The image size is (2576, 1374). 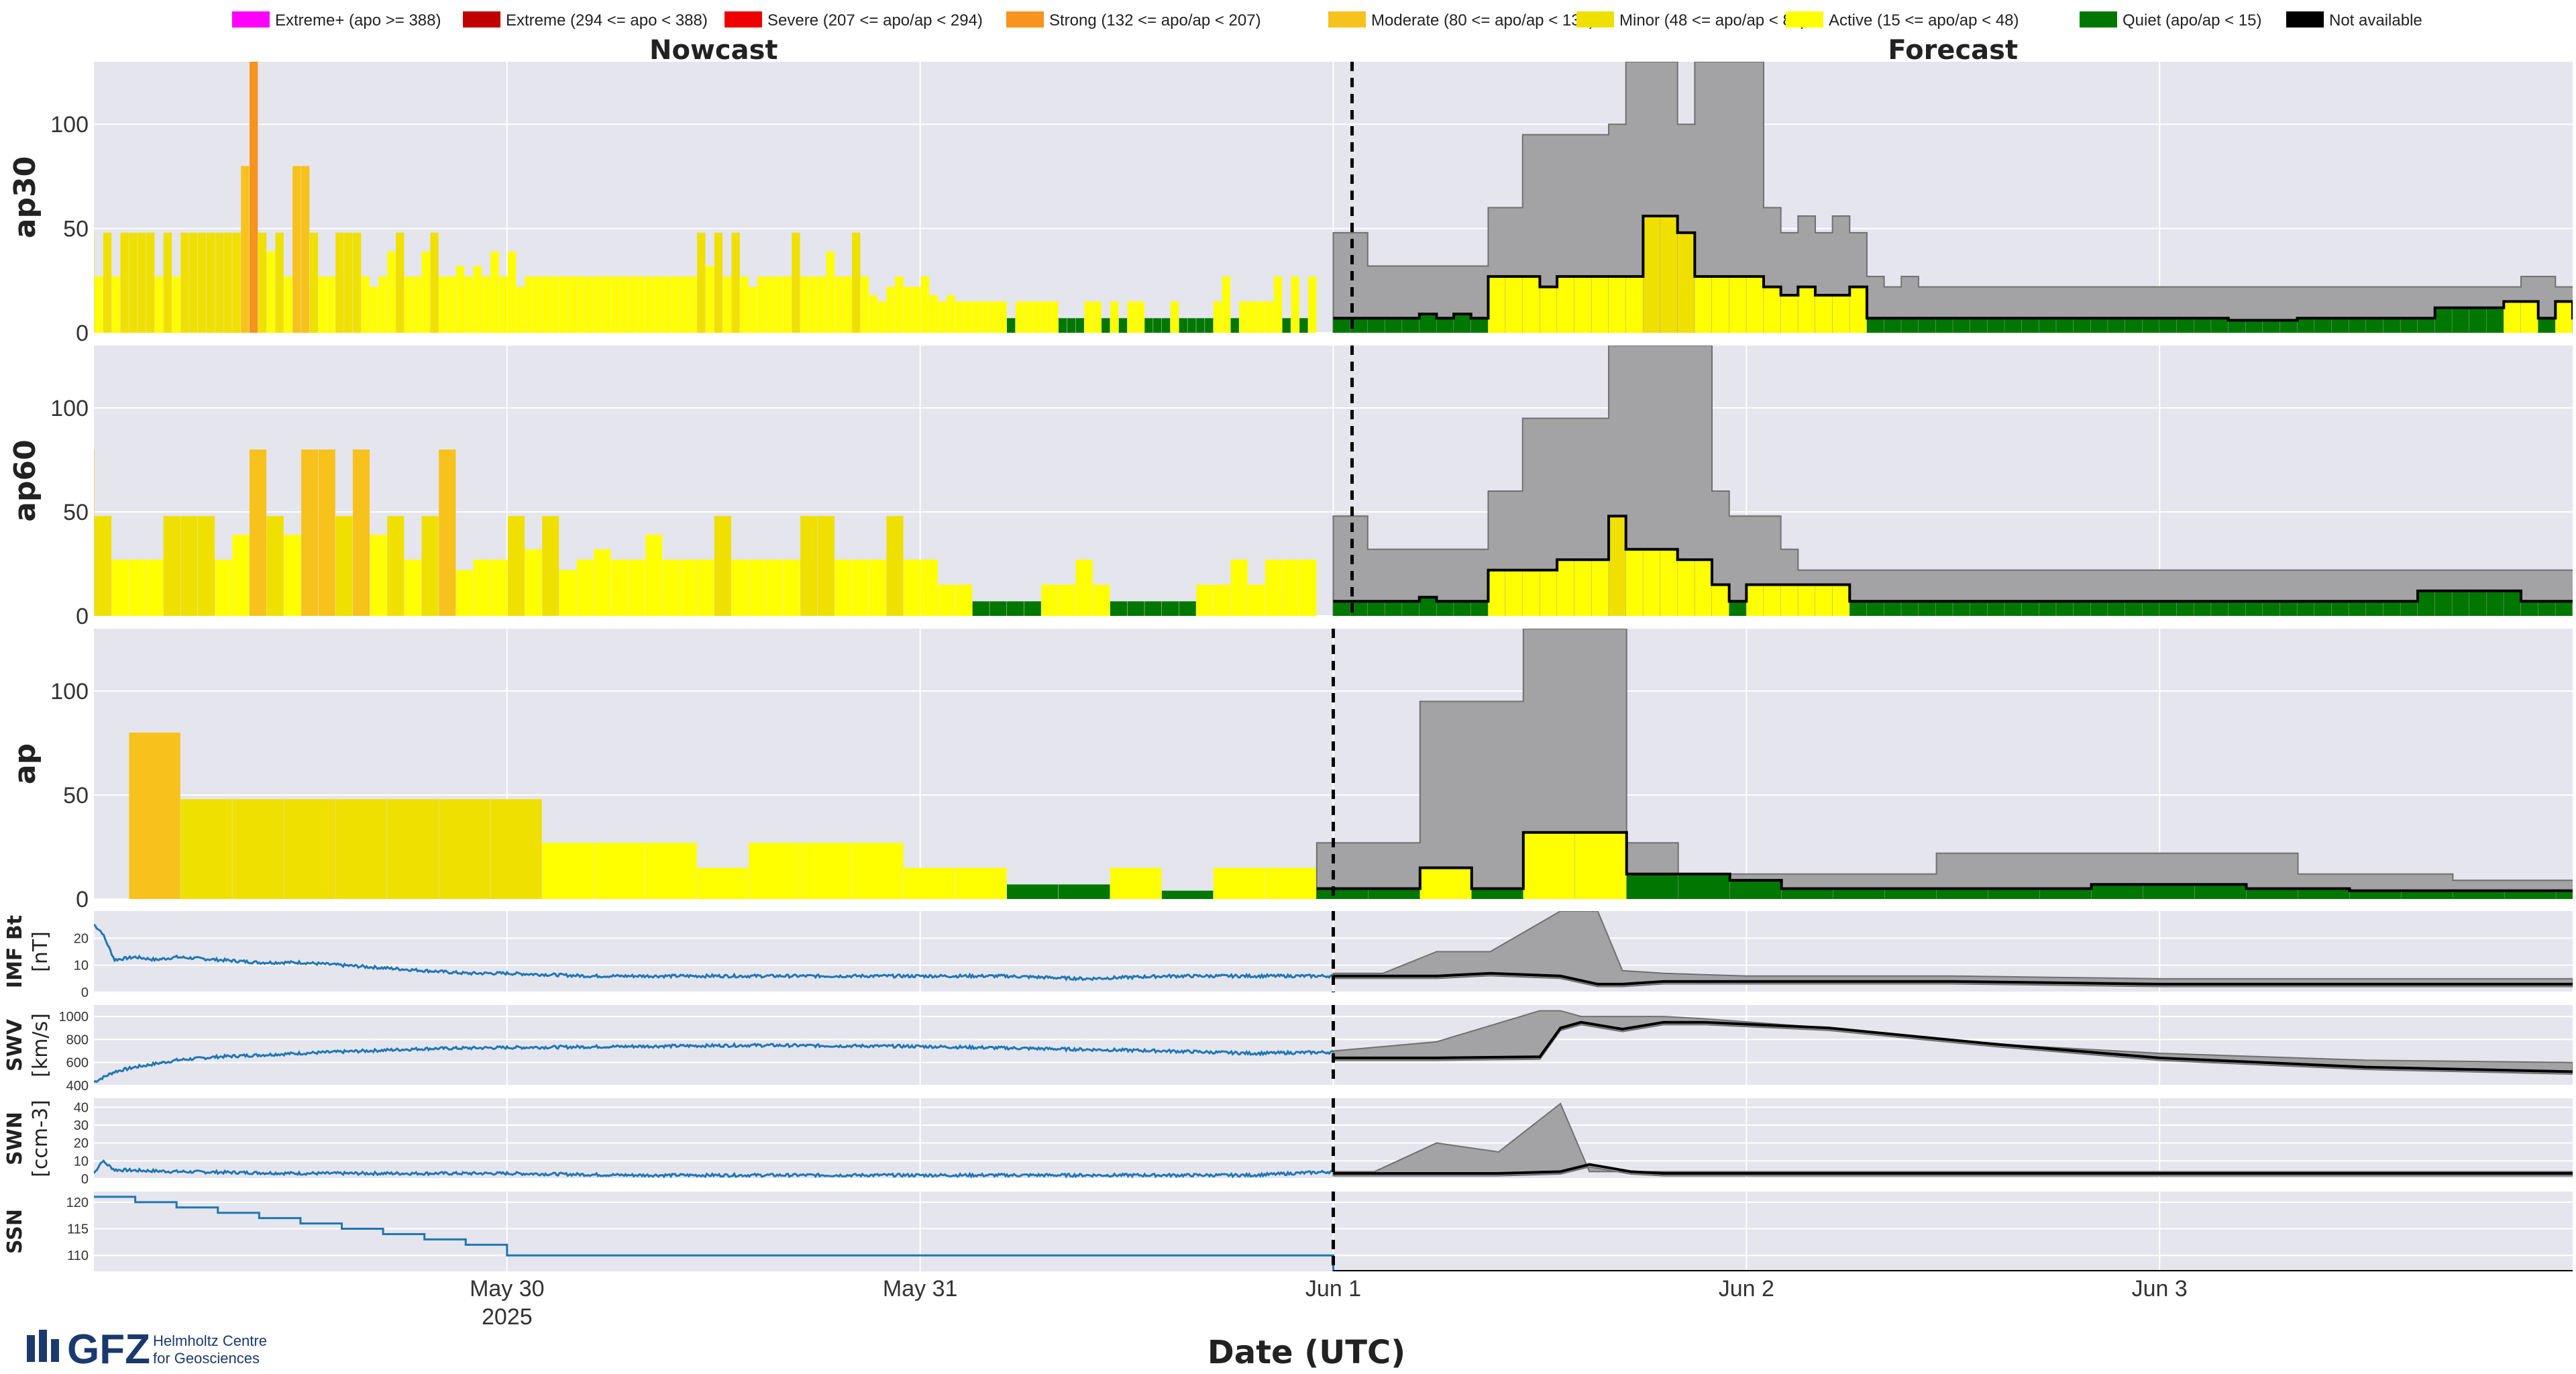 What do you see at coordinates (1133, 20) in the screenshot?
I see `legend-item: Strong (132 <= apo/ap < 207)` at bounding box center [1133, 20].